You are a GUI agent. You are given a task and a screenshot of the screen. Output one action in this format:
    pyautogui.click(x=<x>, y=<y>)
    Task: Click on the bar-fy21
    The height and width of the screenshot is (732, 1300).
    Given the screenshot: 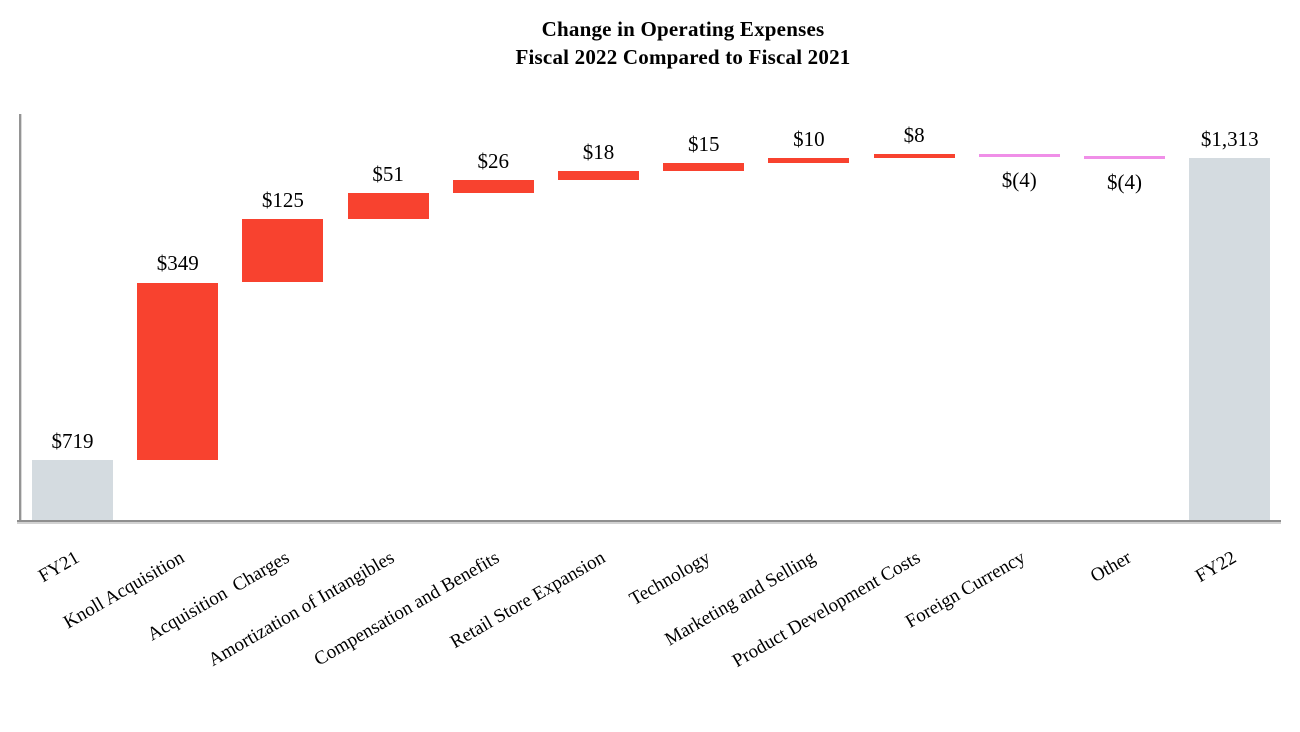 What is the action you would take?
    pyautogui.click(x=72, y=489)
    